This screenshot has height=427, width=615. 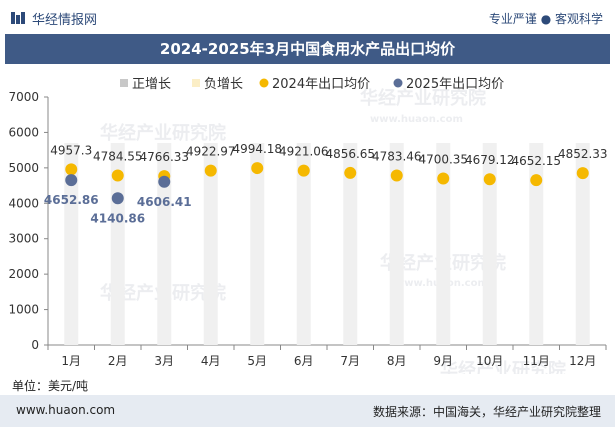 I want to click on x-tick-label: 3月, so click(x=164, y=361).